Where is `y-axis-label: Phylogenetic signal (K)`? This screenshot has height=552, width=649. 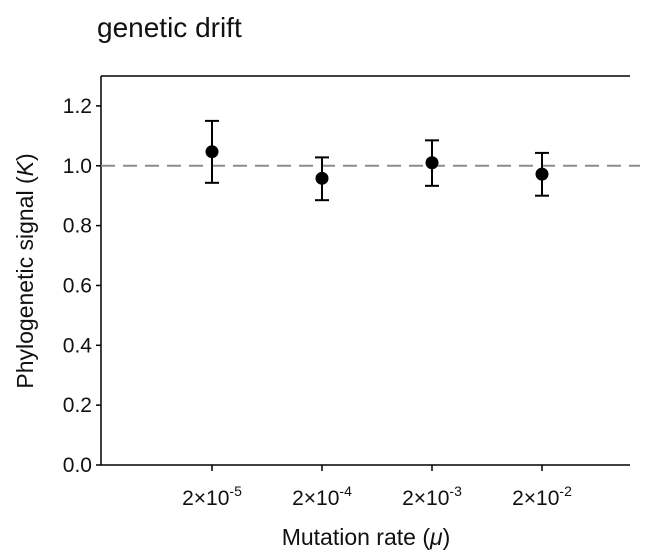 y-axis-label: Phylogenetic signal (K) is located at coordinates (25, 270).